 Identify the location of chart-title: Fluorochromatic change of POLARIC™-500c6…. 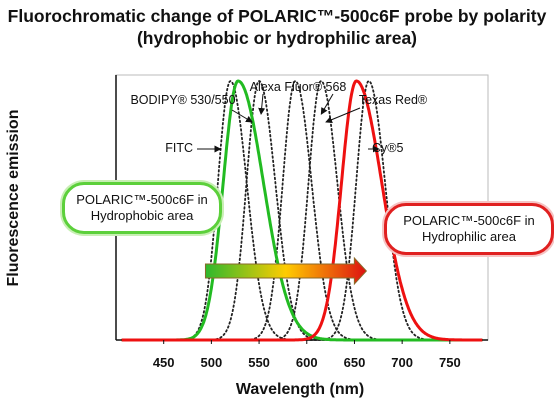
(277, 16).